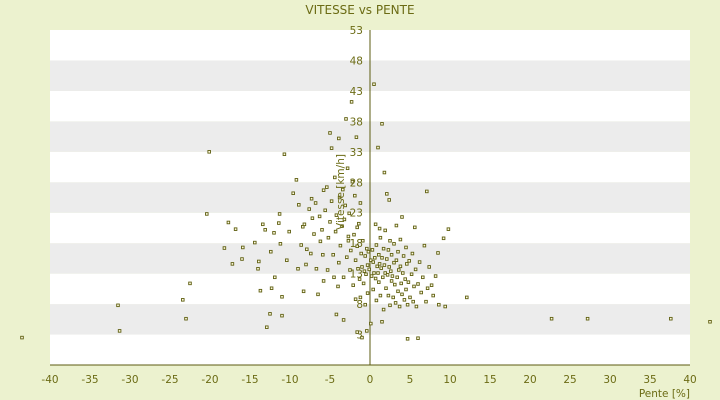 The image size is (720, 400). Describe the element at coordinates (356, 31) in the screenshot. I see `y-tick-label: 53` at that location.